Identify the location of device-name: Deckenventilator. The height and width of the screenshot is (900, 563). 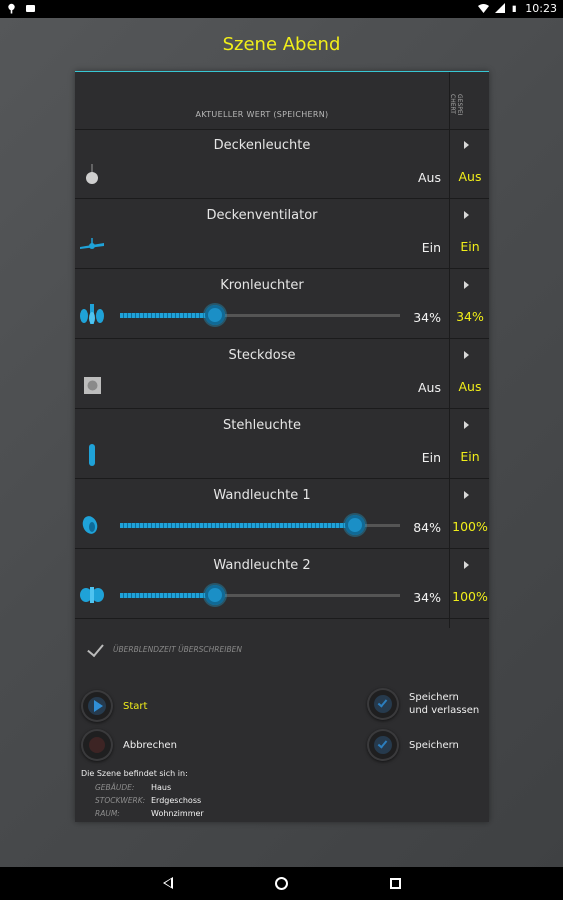
(262, 215).